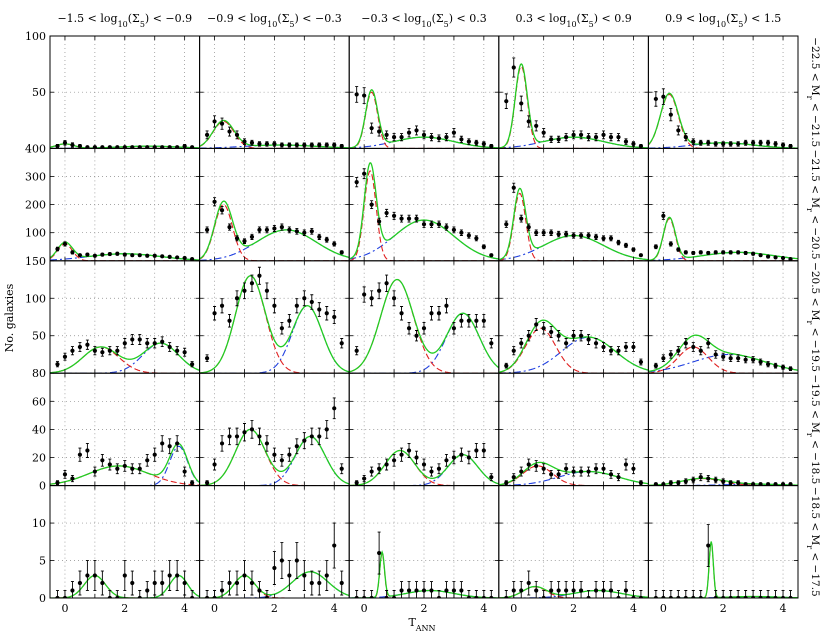 Image resolution: width=830 pixels, height=640 pixels. What do you see at coordinates (35, 233) in the screenshot?
I see `y-tick-label: 100` at bounding box center [35, 233].